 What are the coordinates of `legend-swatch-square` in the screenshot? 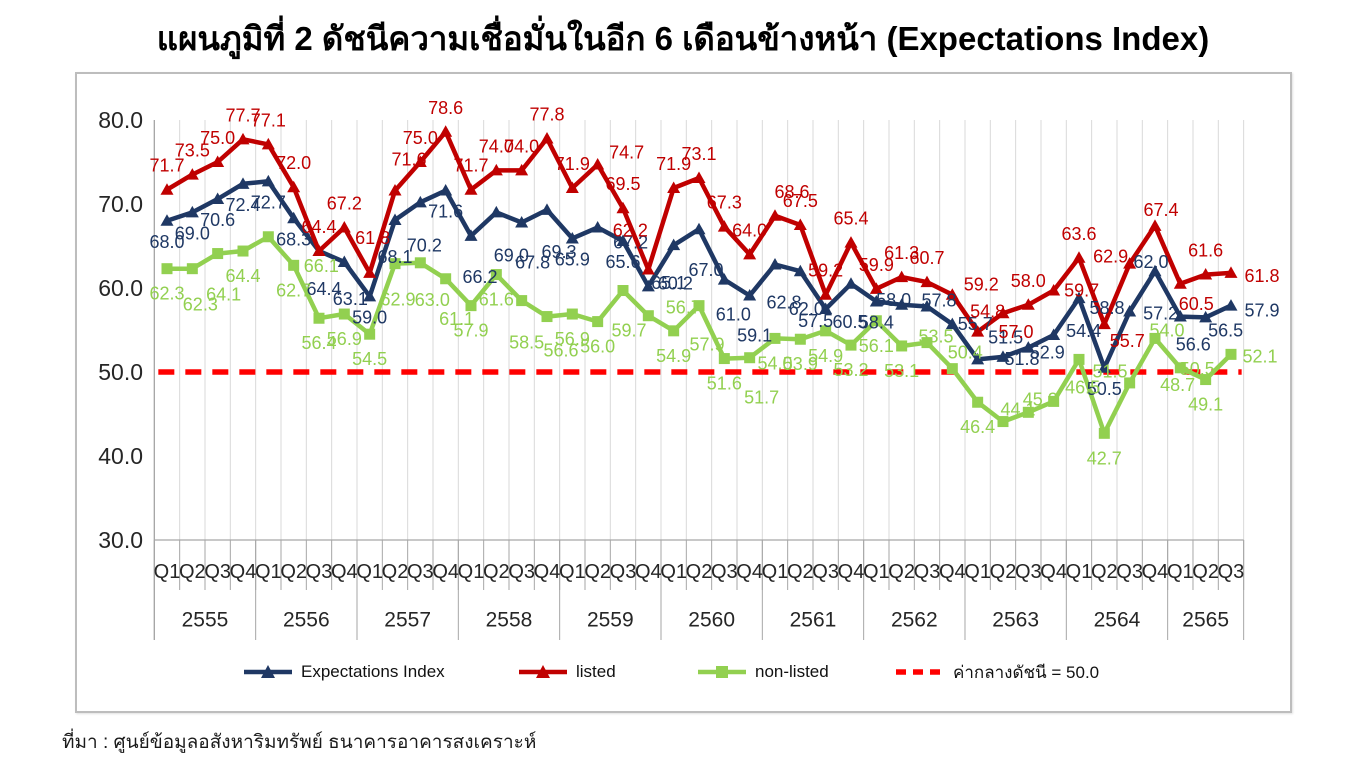 It's located at (722, 672).